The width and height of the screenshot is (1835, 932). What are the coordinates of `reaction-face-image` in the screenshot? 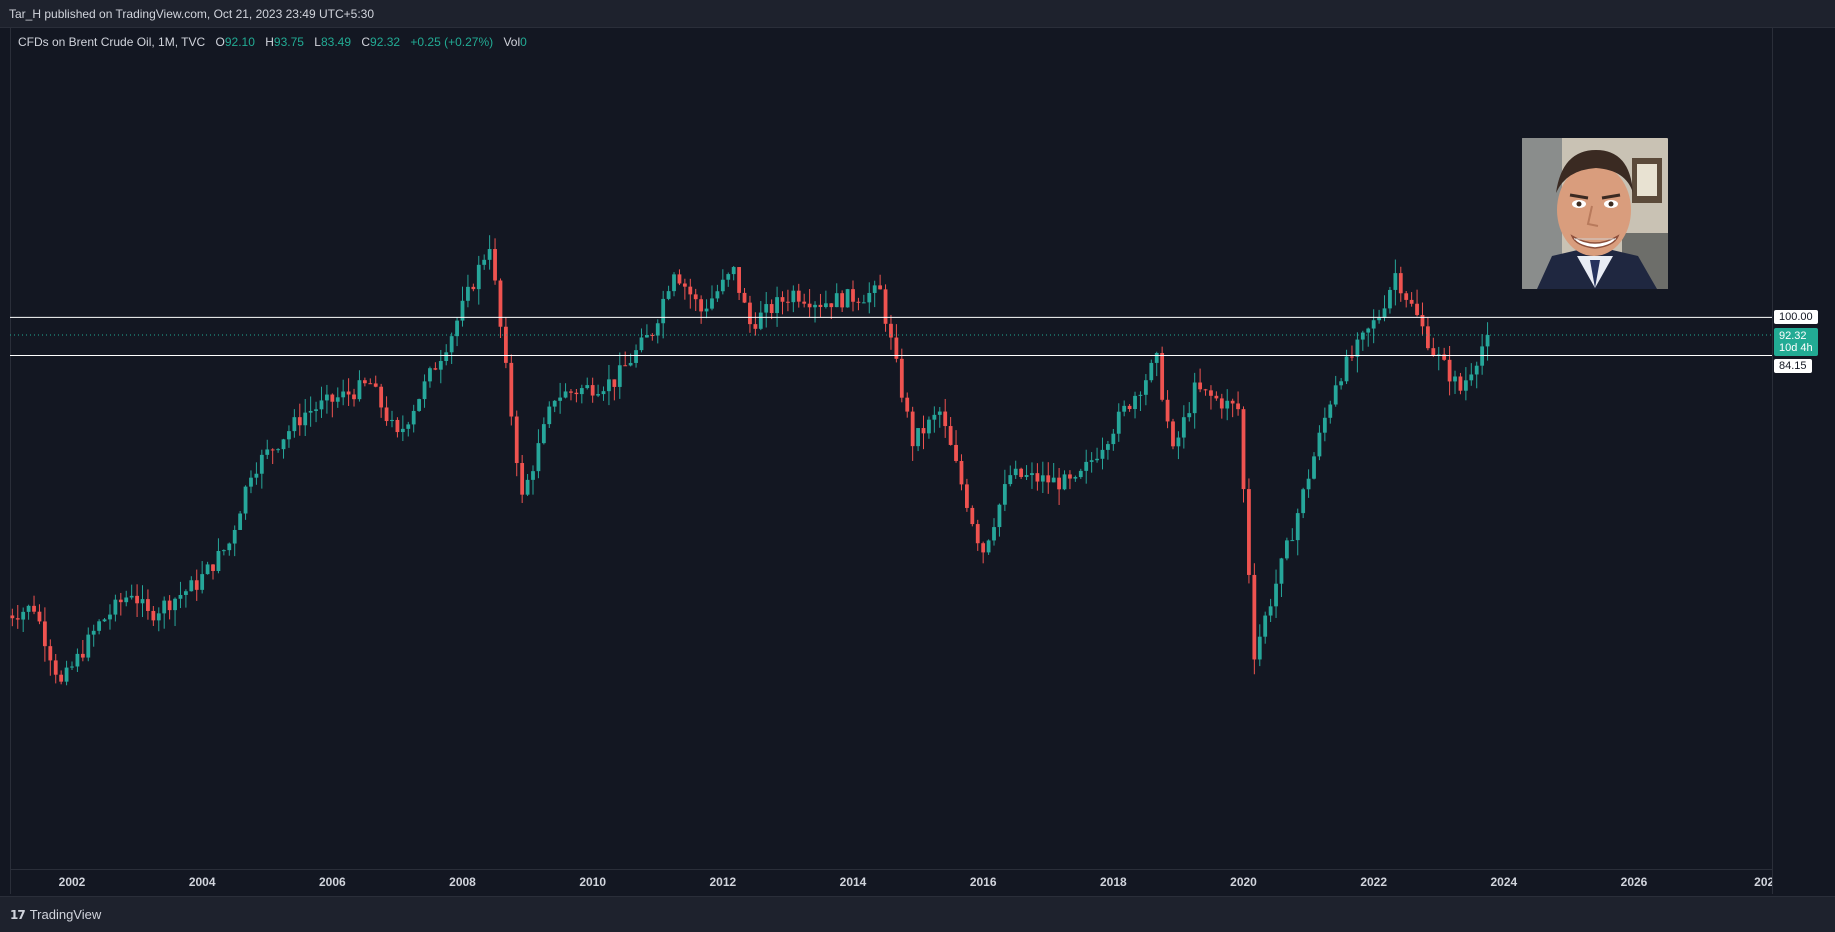 It's located at (1595, 213).